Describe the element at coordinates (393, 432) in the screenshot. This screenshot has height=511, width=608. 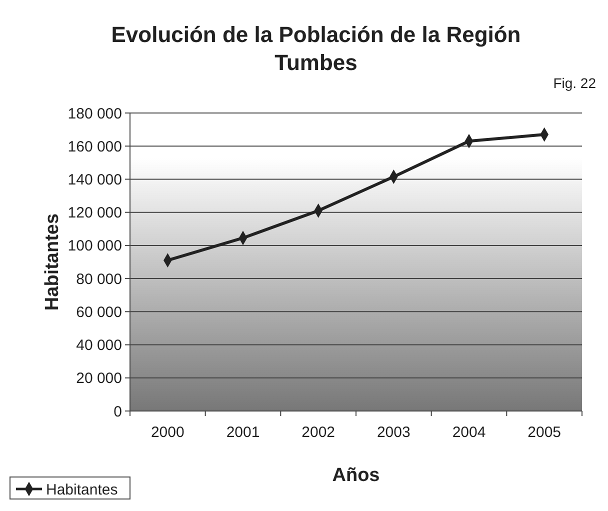
I see `x-tick-label: 2003` at that location.